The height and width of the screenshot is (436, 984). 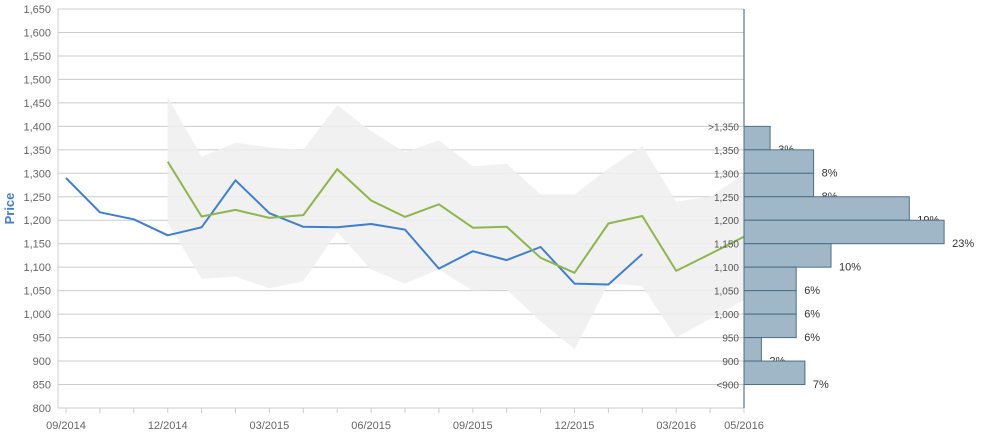 I want to click on x-tick-label: 09/2015, so click(x=473, y=426).